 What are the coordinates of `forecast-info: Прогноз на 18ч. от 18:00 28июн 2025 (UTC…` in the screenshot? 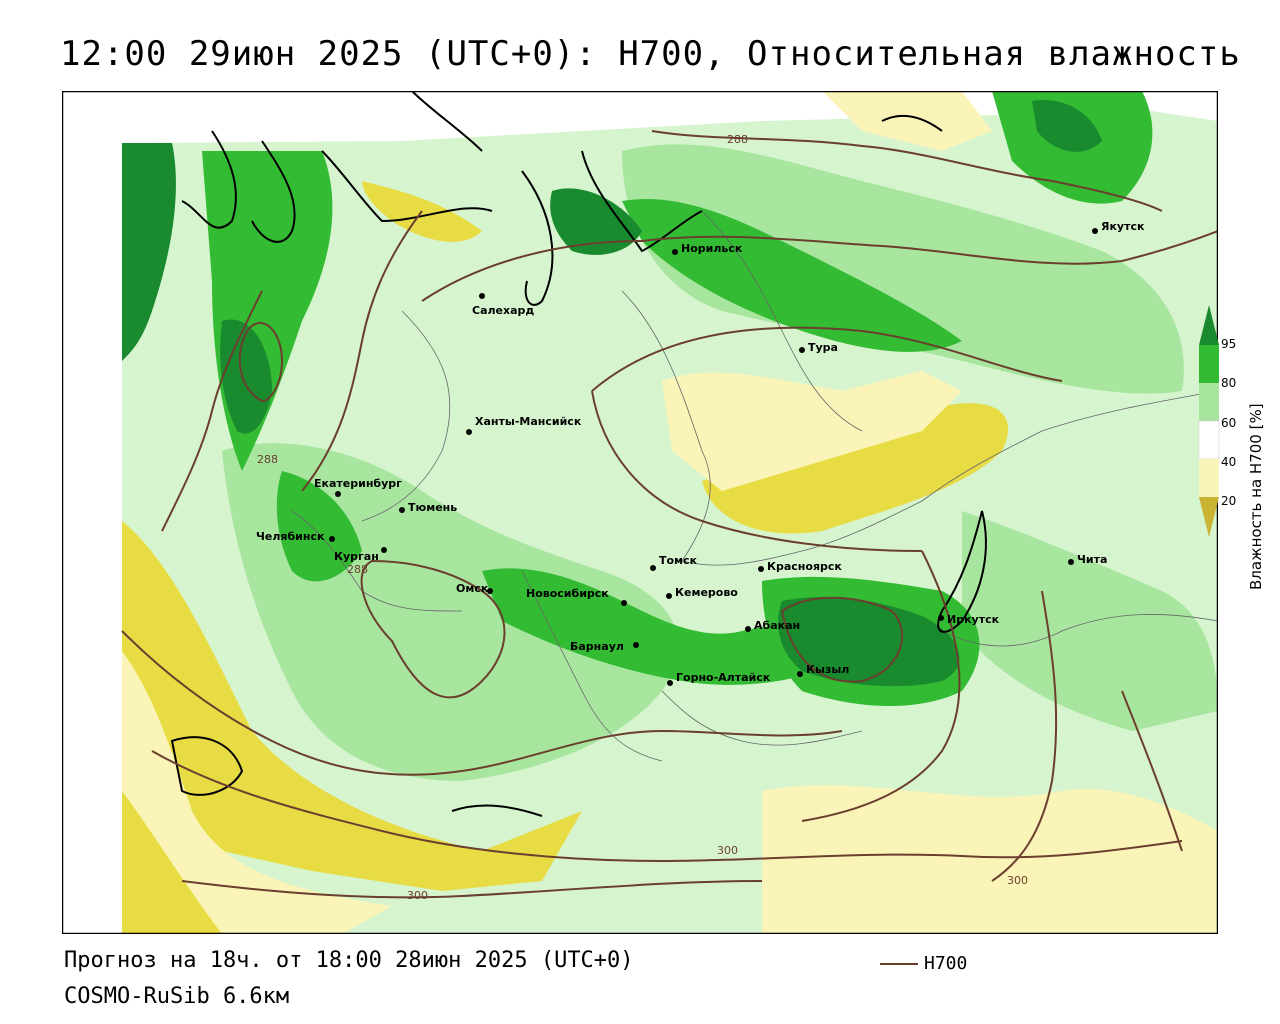 It's located at (349, 960).